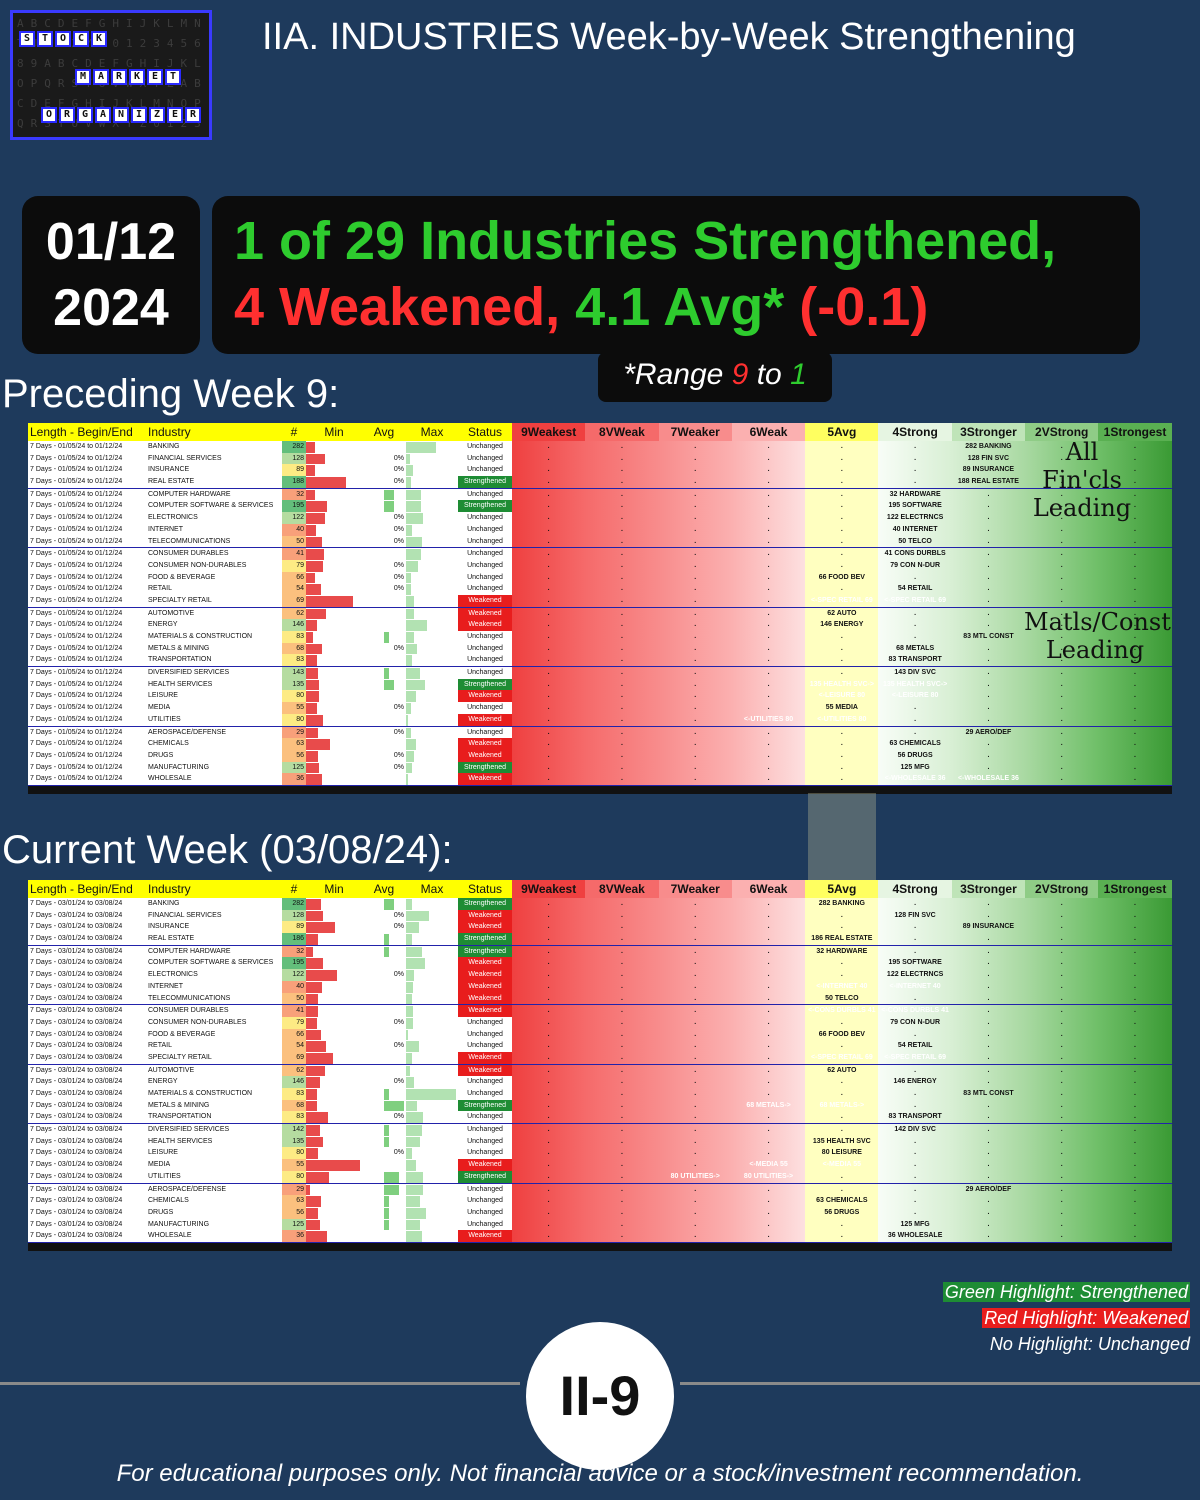 The image size is (1200, 1500). What do you see at coordinates (432, 1023) in the screenshot?
I see `row-max: 12%` at bounding box center [432, 1023].